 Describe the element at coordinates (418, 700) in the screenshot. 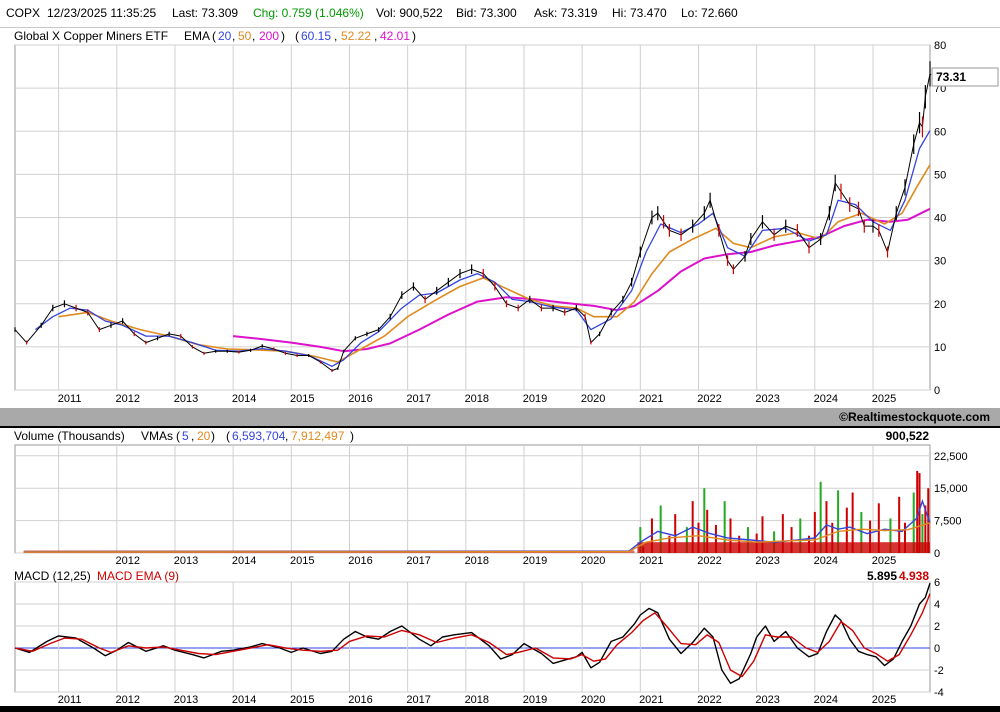

I see `macd-x-tick-label: 2017` at that location.